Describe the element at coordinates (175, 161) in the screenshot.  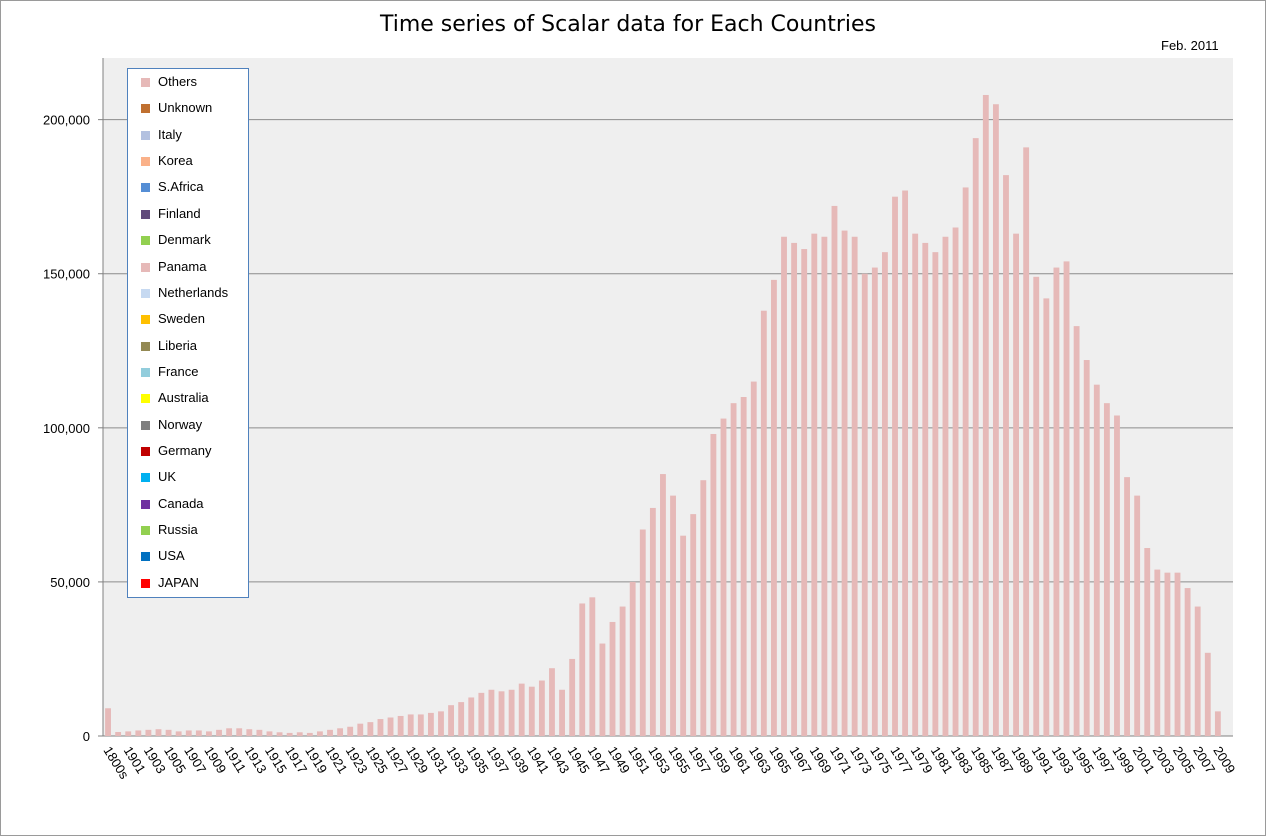
I see `legend-label: Korea` at that location.